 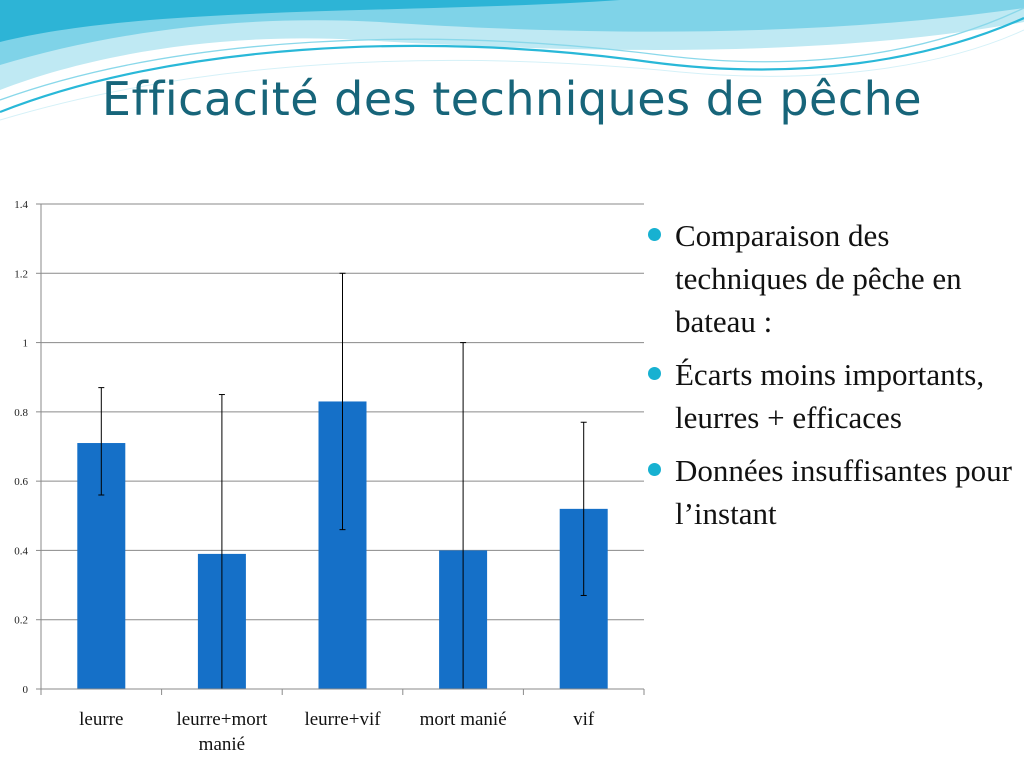 What do you see at coordinates (26, 690) in the screenshot?
I see `y-tick-label: 0` at bounding box center [26, 690].